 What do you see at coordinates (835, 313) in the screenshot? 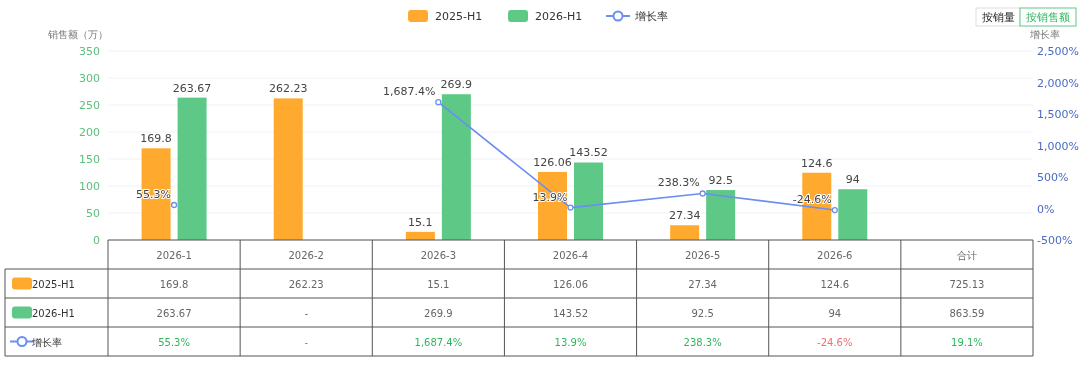
I see `data-label: 94` at bounding box center [835, 313].